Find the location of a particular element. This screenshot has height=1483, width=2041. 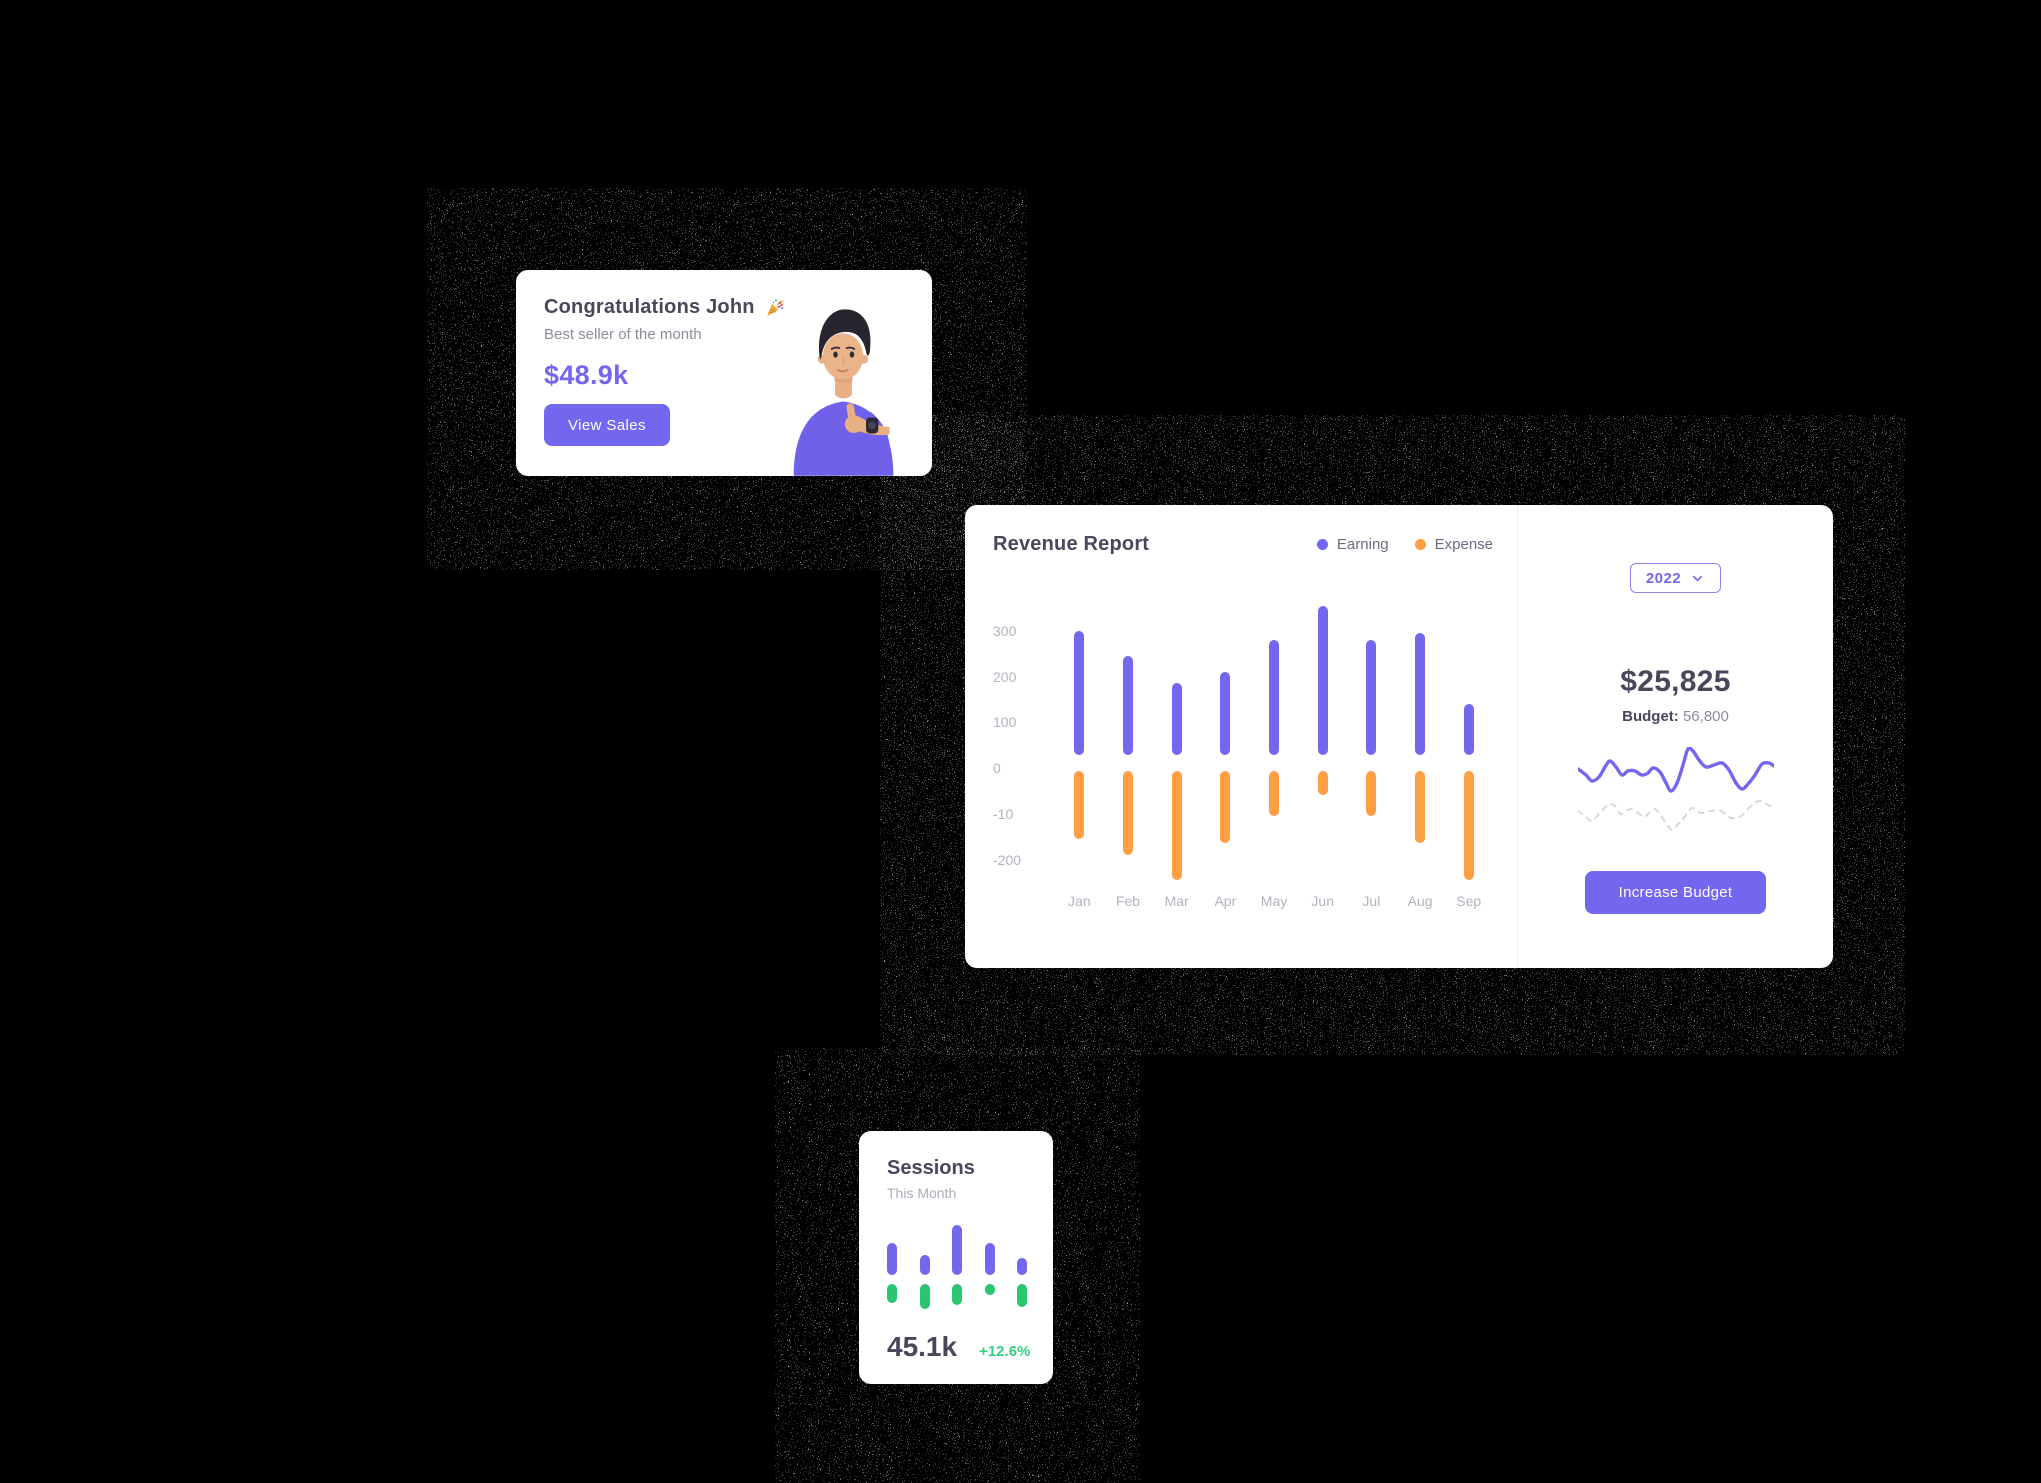

year-selector-dropdown: 2022 is located at coordinates (1675, 578).